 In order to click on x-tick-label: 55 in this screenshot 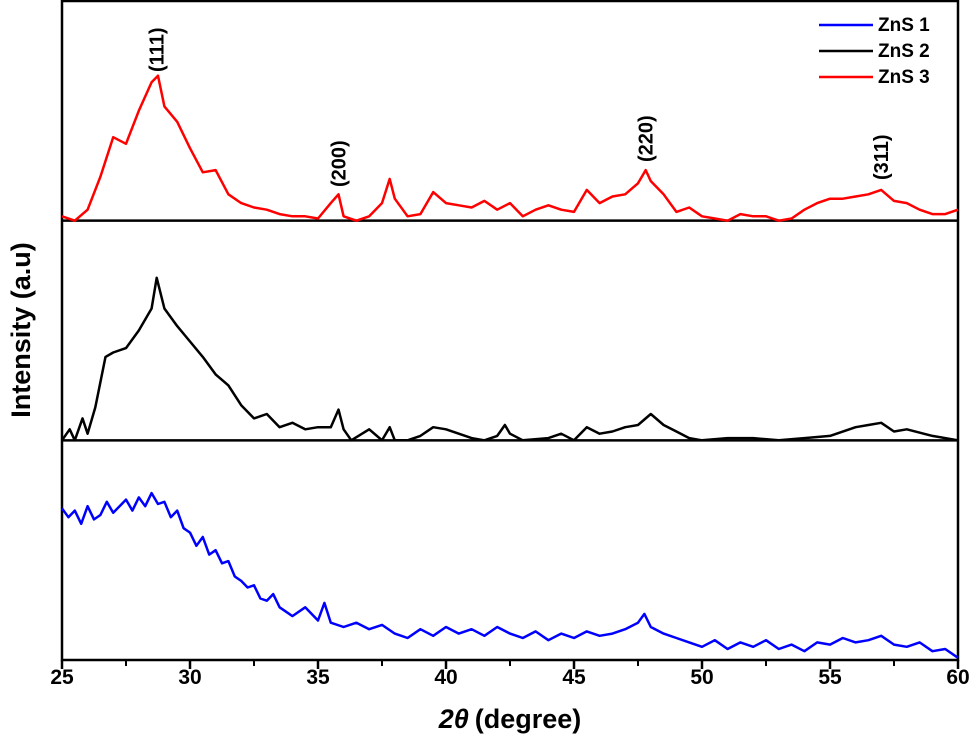, I will do `click(830, 677)`.